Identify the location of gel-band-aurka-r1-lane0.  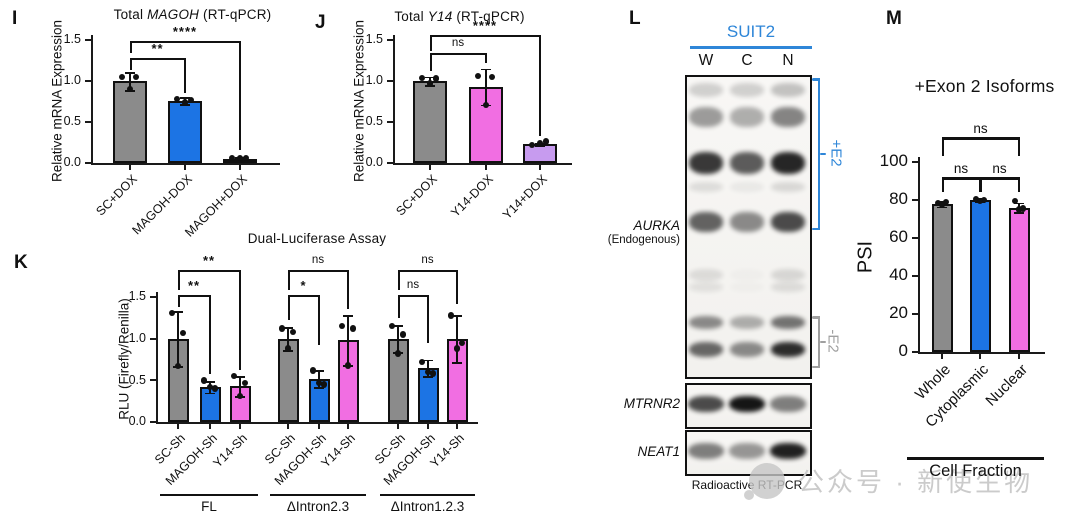
(706, 116).